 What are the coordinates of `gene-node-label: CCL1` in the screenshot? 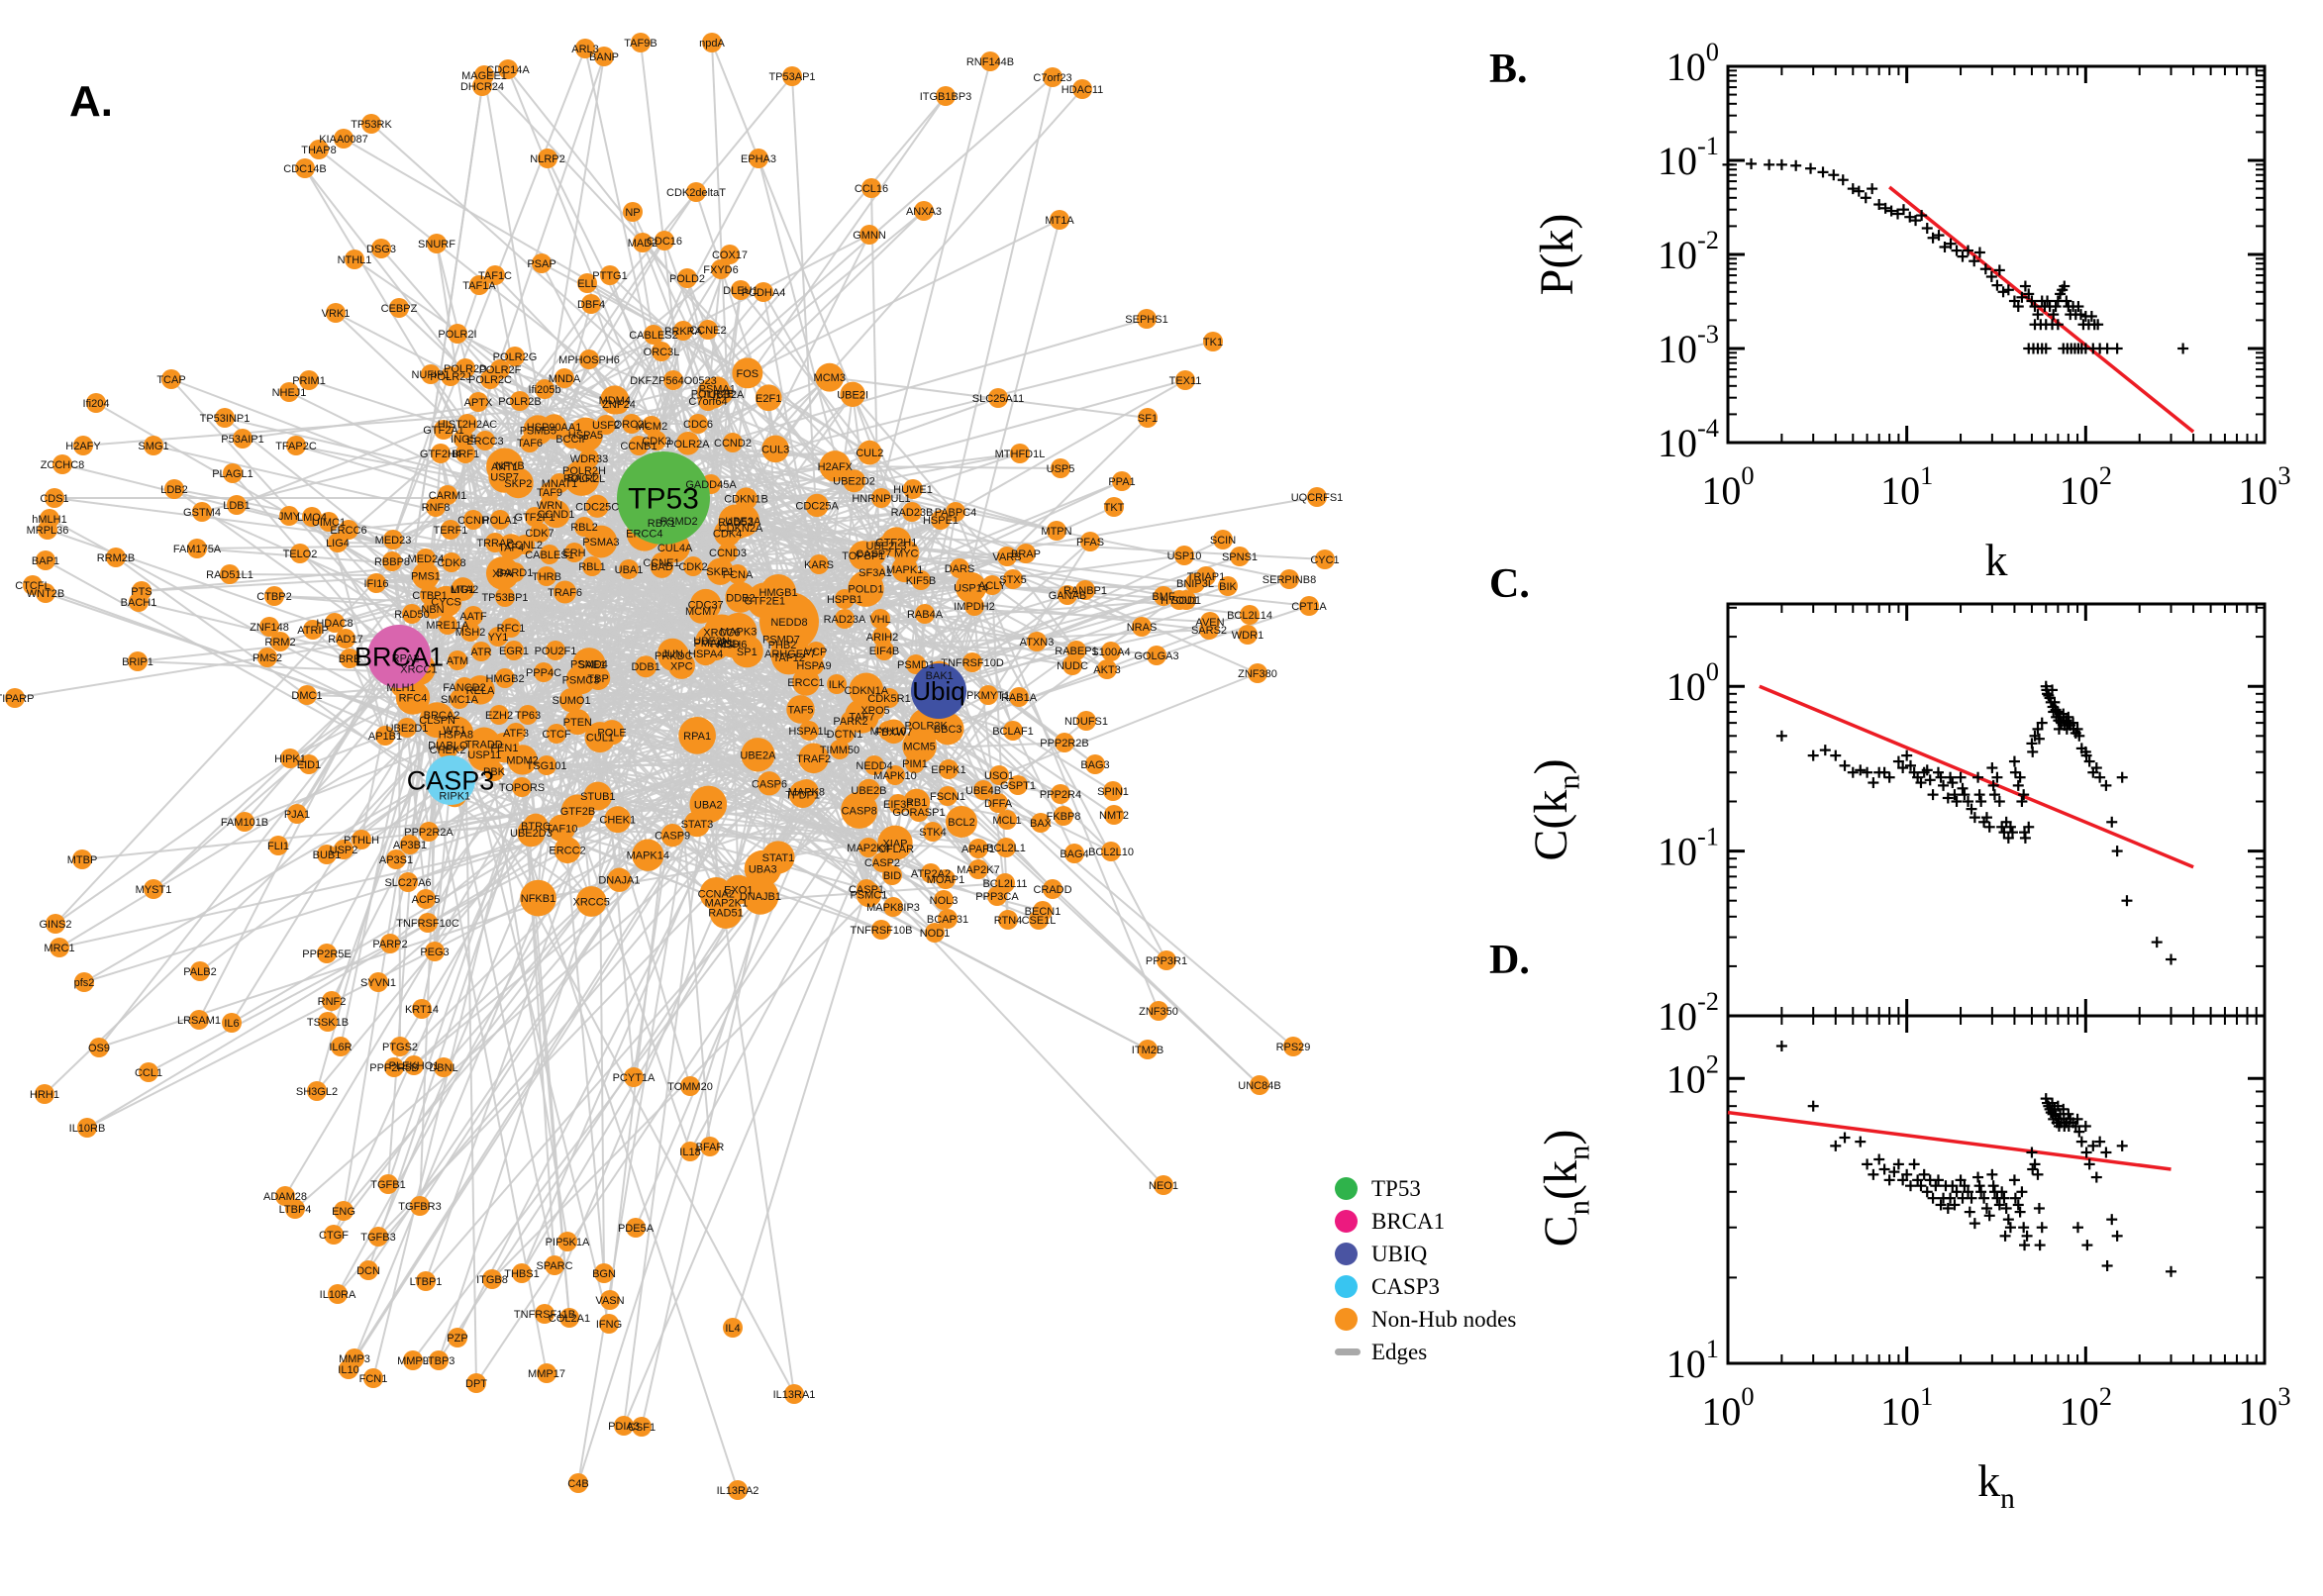 It's located at (148, 1073).